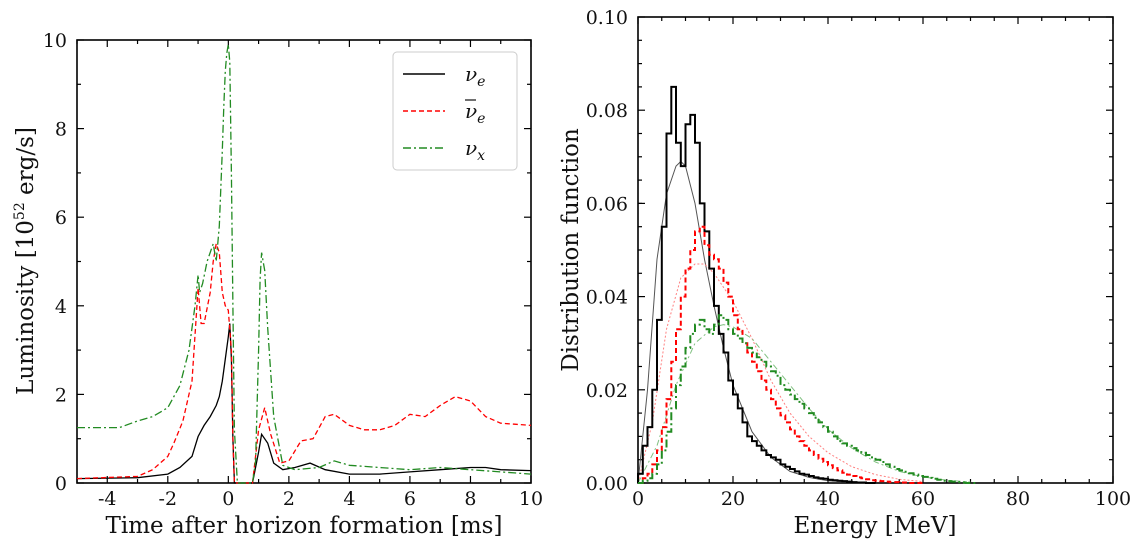 Image resolution: width=1133 pixels, height=542 pixels. What do you see at coordinates (304, 526) in the screenshot?
I see `left-x-axis-label: Time after horizon formation [ms]` at bounding box center [304, 526].